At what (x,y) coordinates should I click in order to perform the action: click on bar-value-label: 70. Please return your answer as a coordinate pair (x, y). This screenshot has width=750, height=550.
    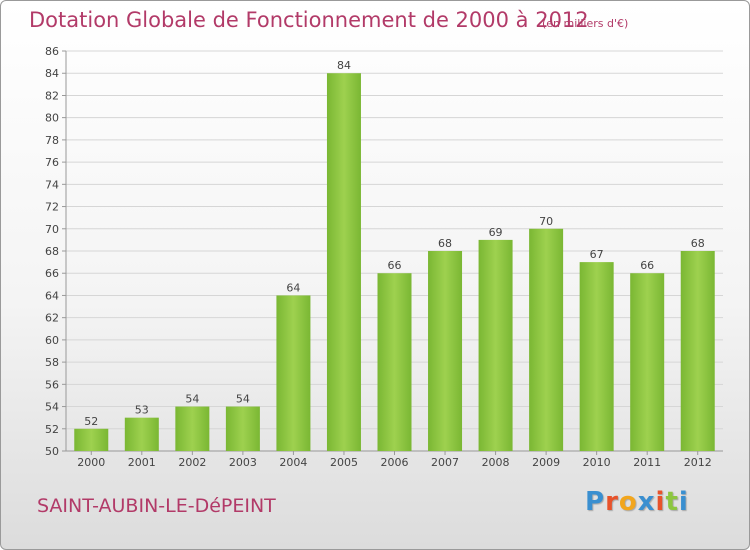
    Looking at the image, I should click on (546, 221).